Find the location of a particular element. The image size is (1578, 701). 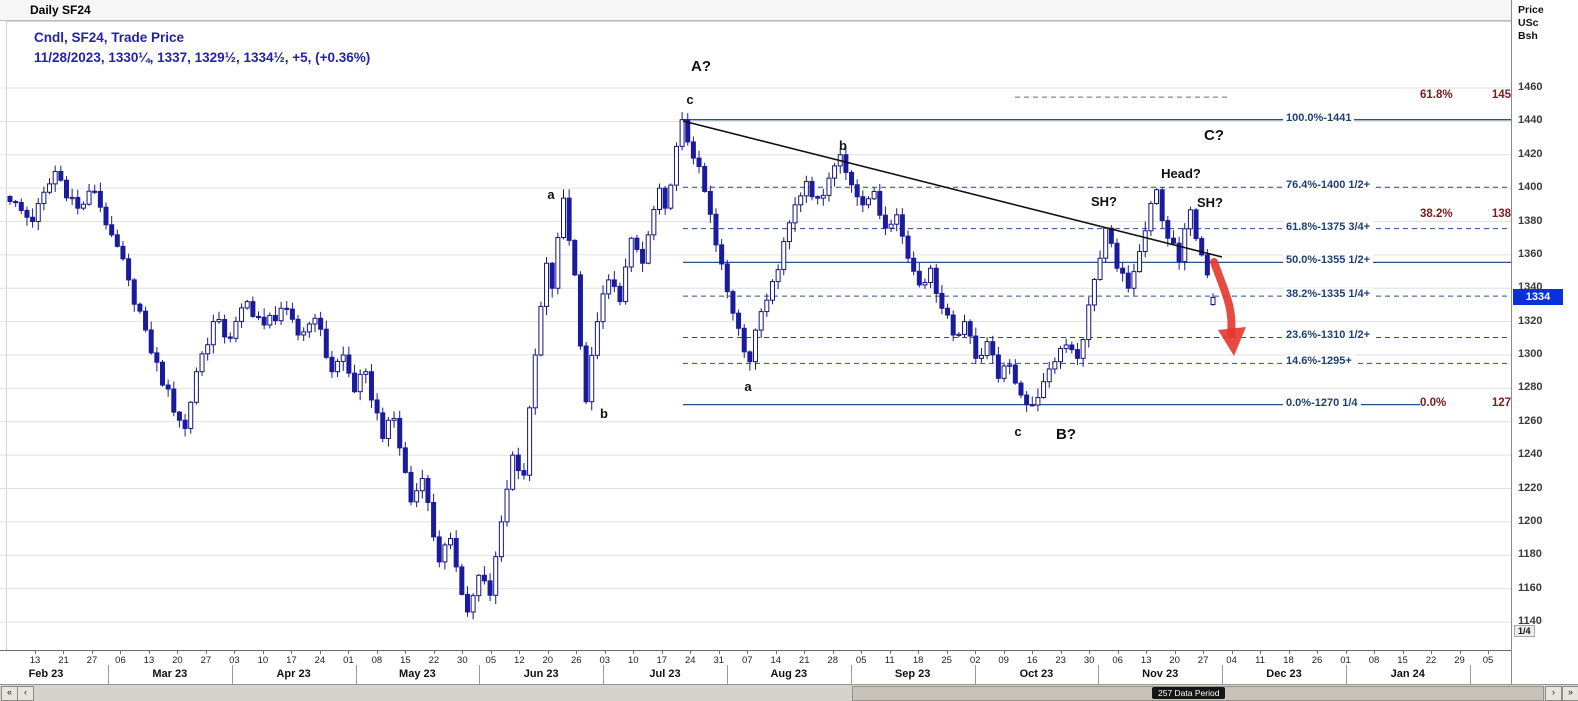

last-price-badge: 1334 is located at coordinates (1538, 297).